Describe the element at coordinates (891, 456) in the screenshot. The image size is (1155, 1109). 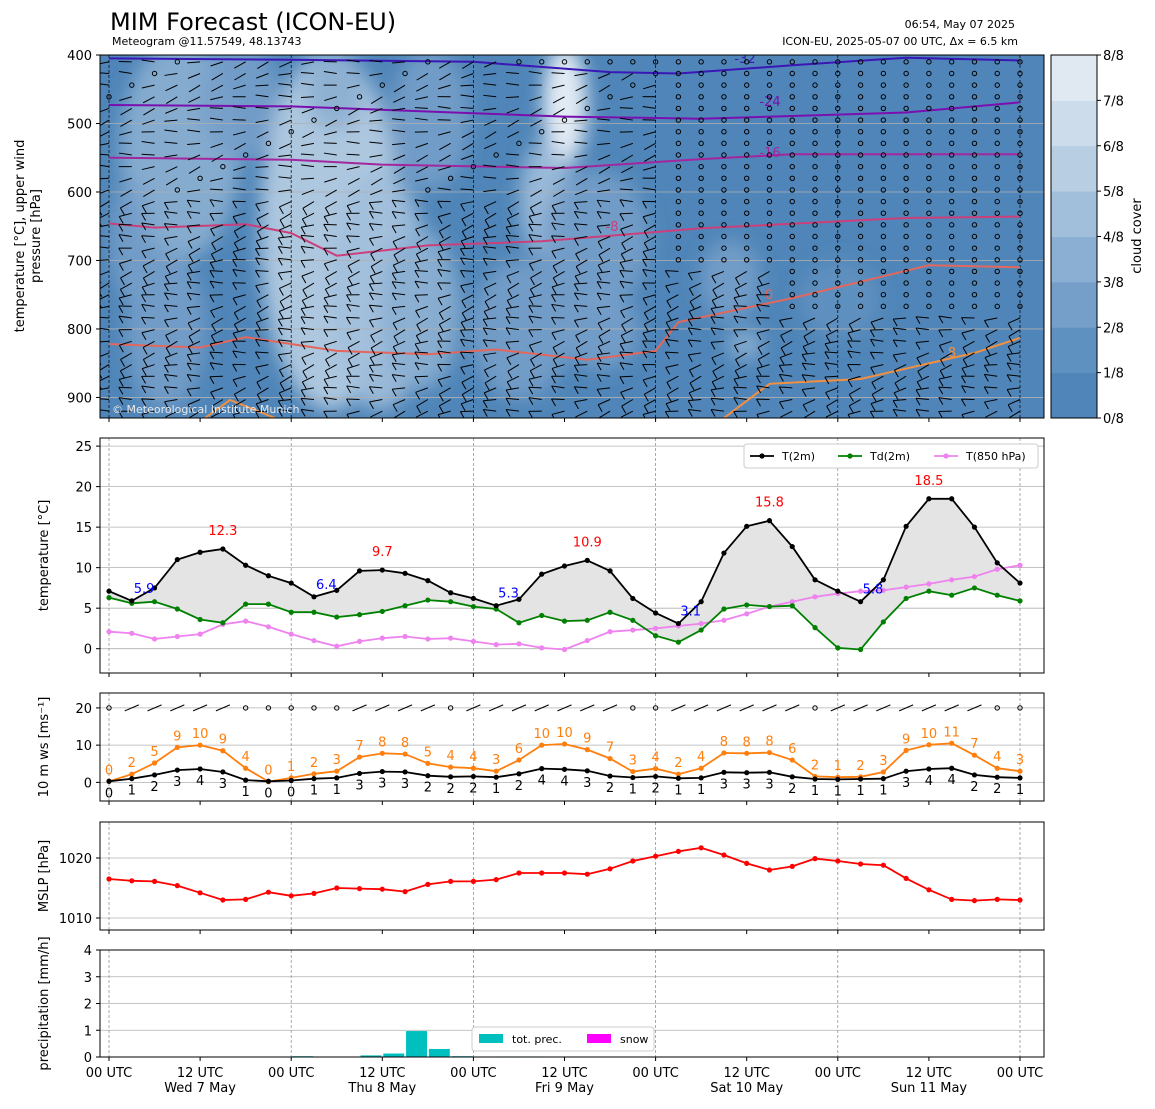
I see `temperature-legend: T(2m)Td(2m)T(850 hPa)` at that location.